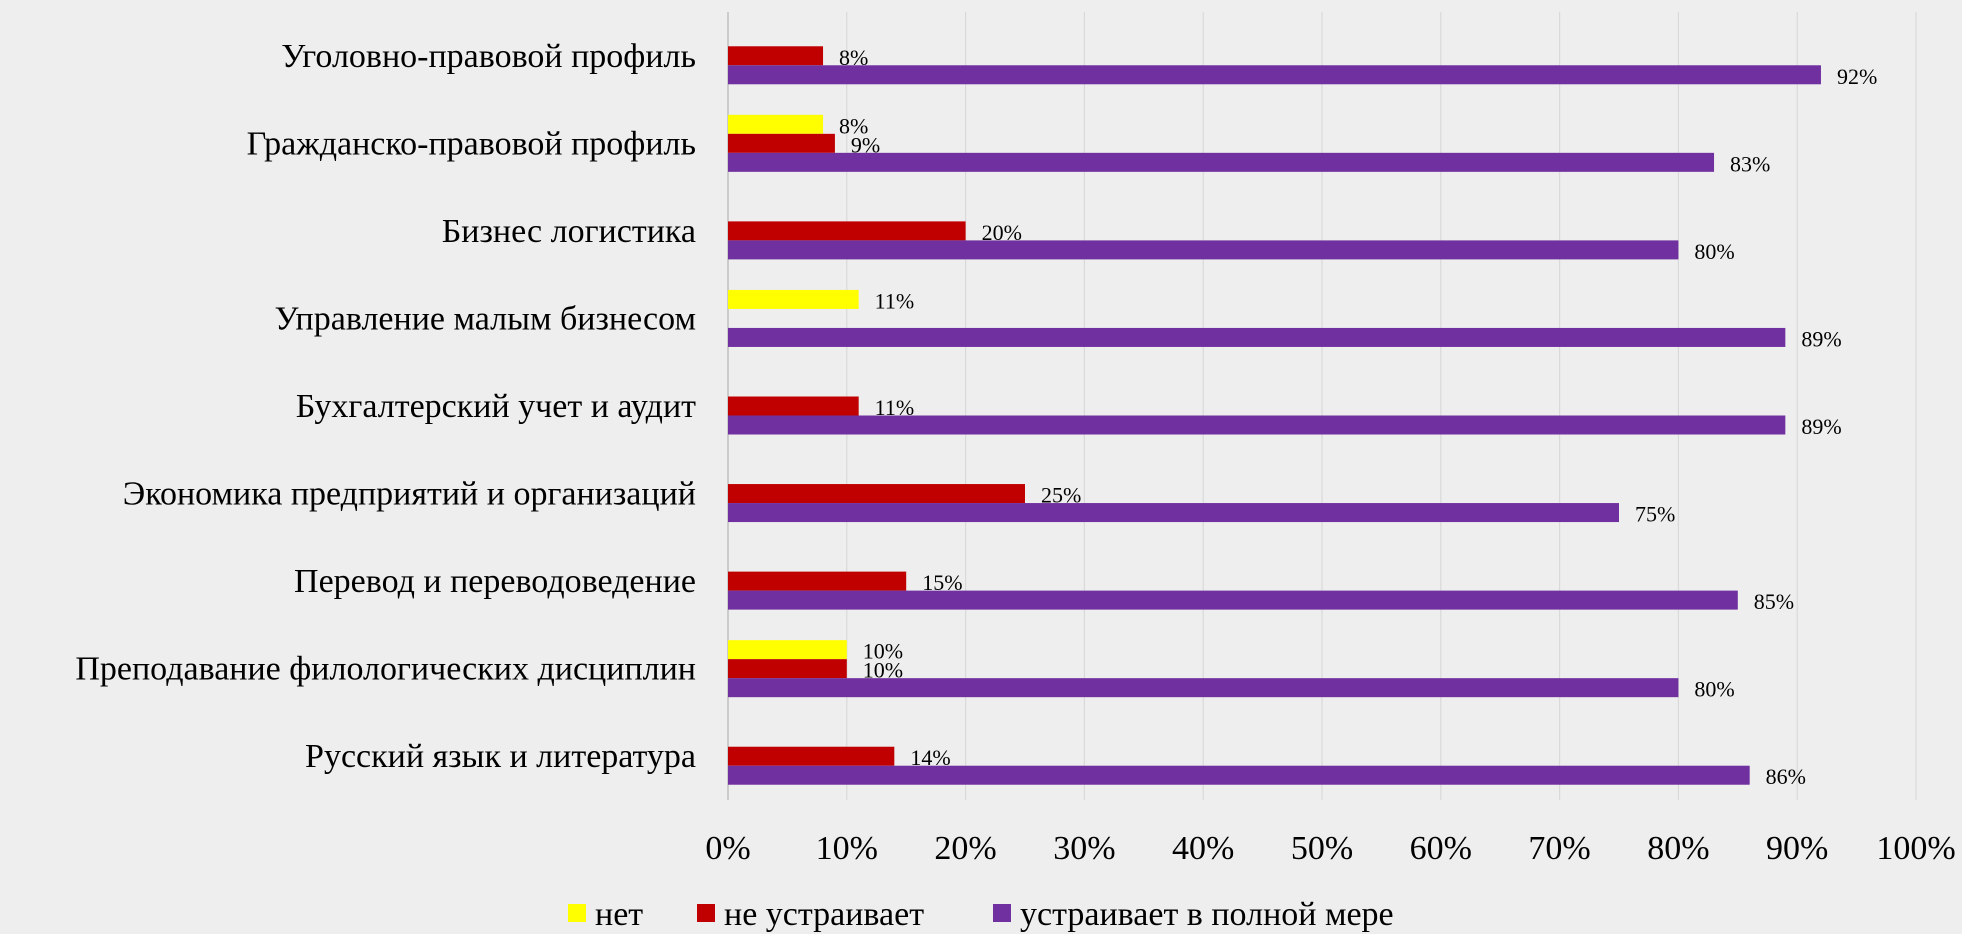 The width and height of the screenshot is (1962, 934). What do you see at coordinates (981, 914) in the screenshot?
I see `legend: нет не устраивает устраивает в полной мере` at bounding box center [981, 914].